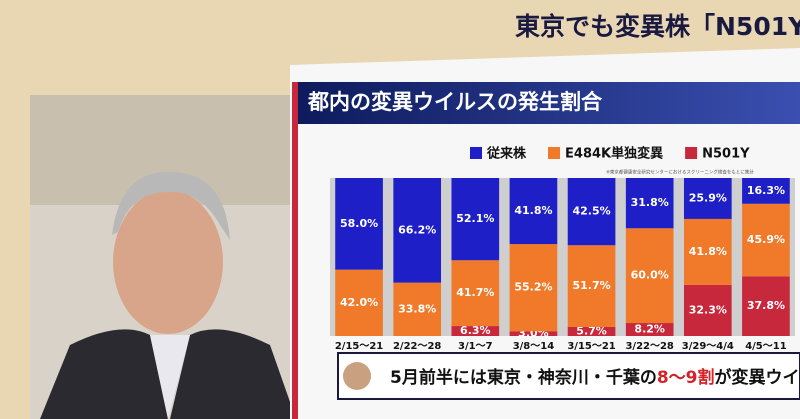  What do you see at coordinates (766, 346) in the screenshot?
I see `x-tick-label: 4/5～11` at bounding box center [766, 346].